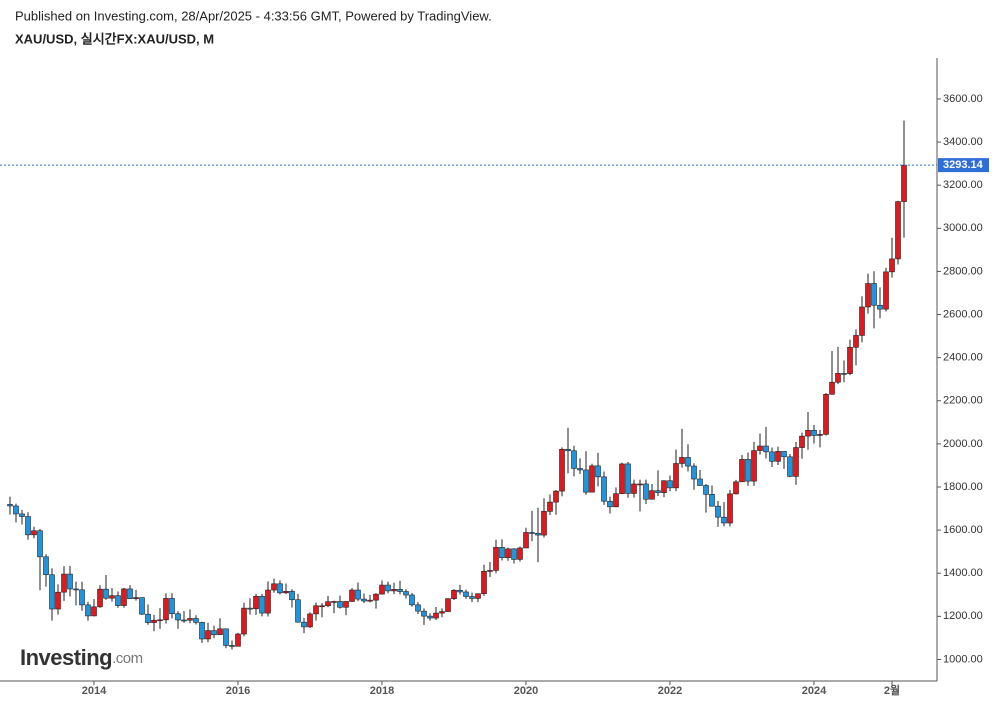 This screenshot has width=995, height=704. What do you see at coordinates (238, 691) in the screenshot?
I see `x-tick-label: 2016` at bounding box center [238, 691].